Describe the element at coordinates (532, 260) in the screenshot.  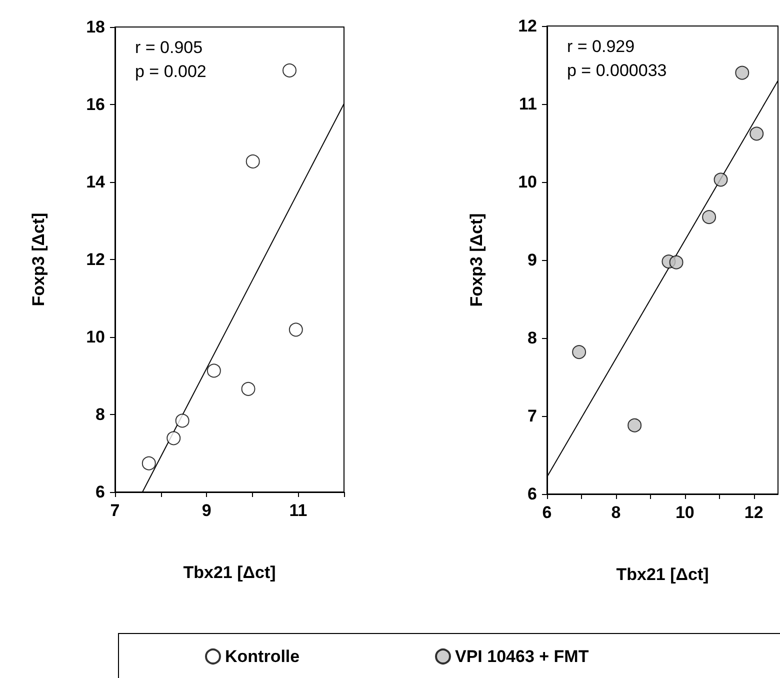
I see `y-tick-label: 9` at that location.